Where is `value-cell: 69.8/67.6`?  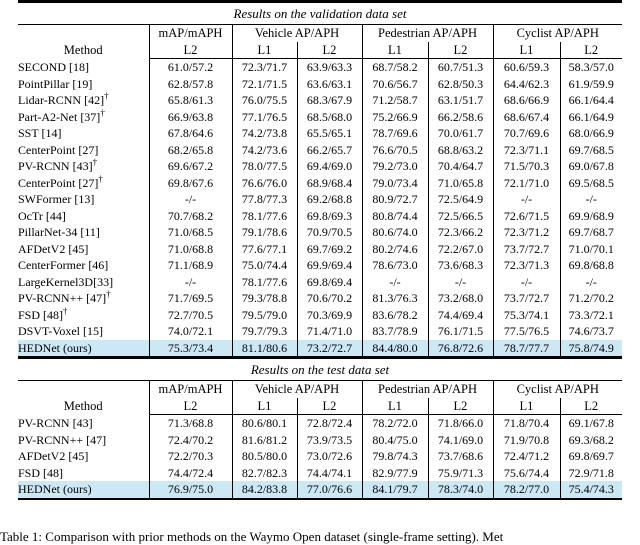
value-cell: 69.8/67.6 is located at coordinates (190, 182).